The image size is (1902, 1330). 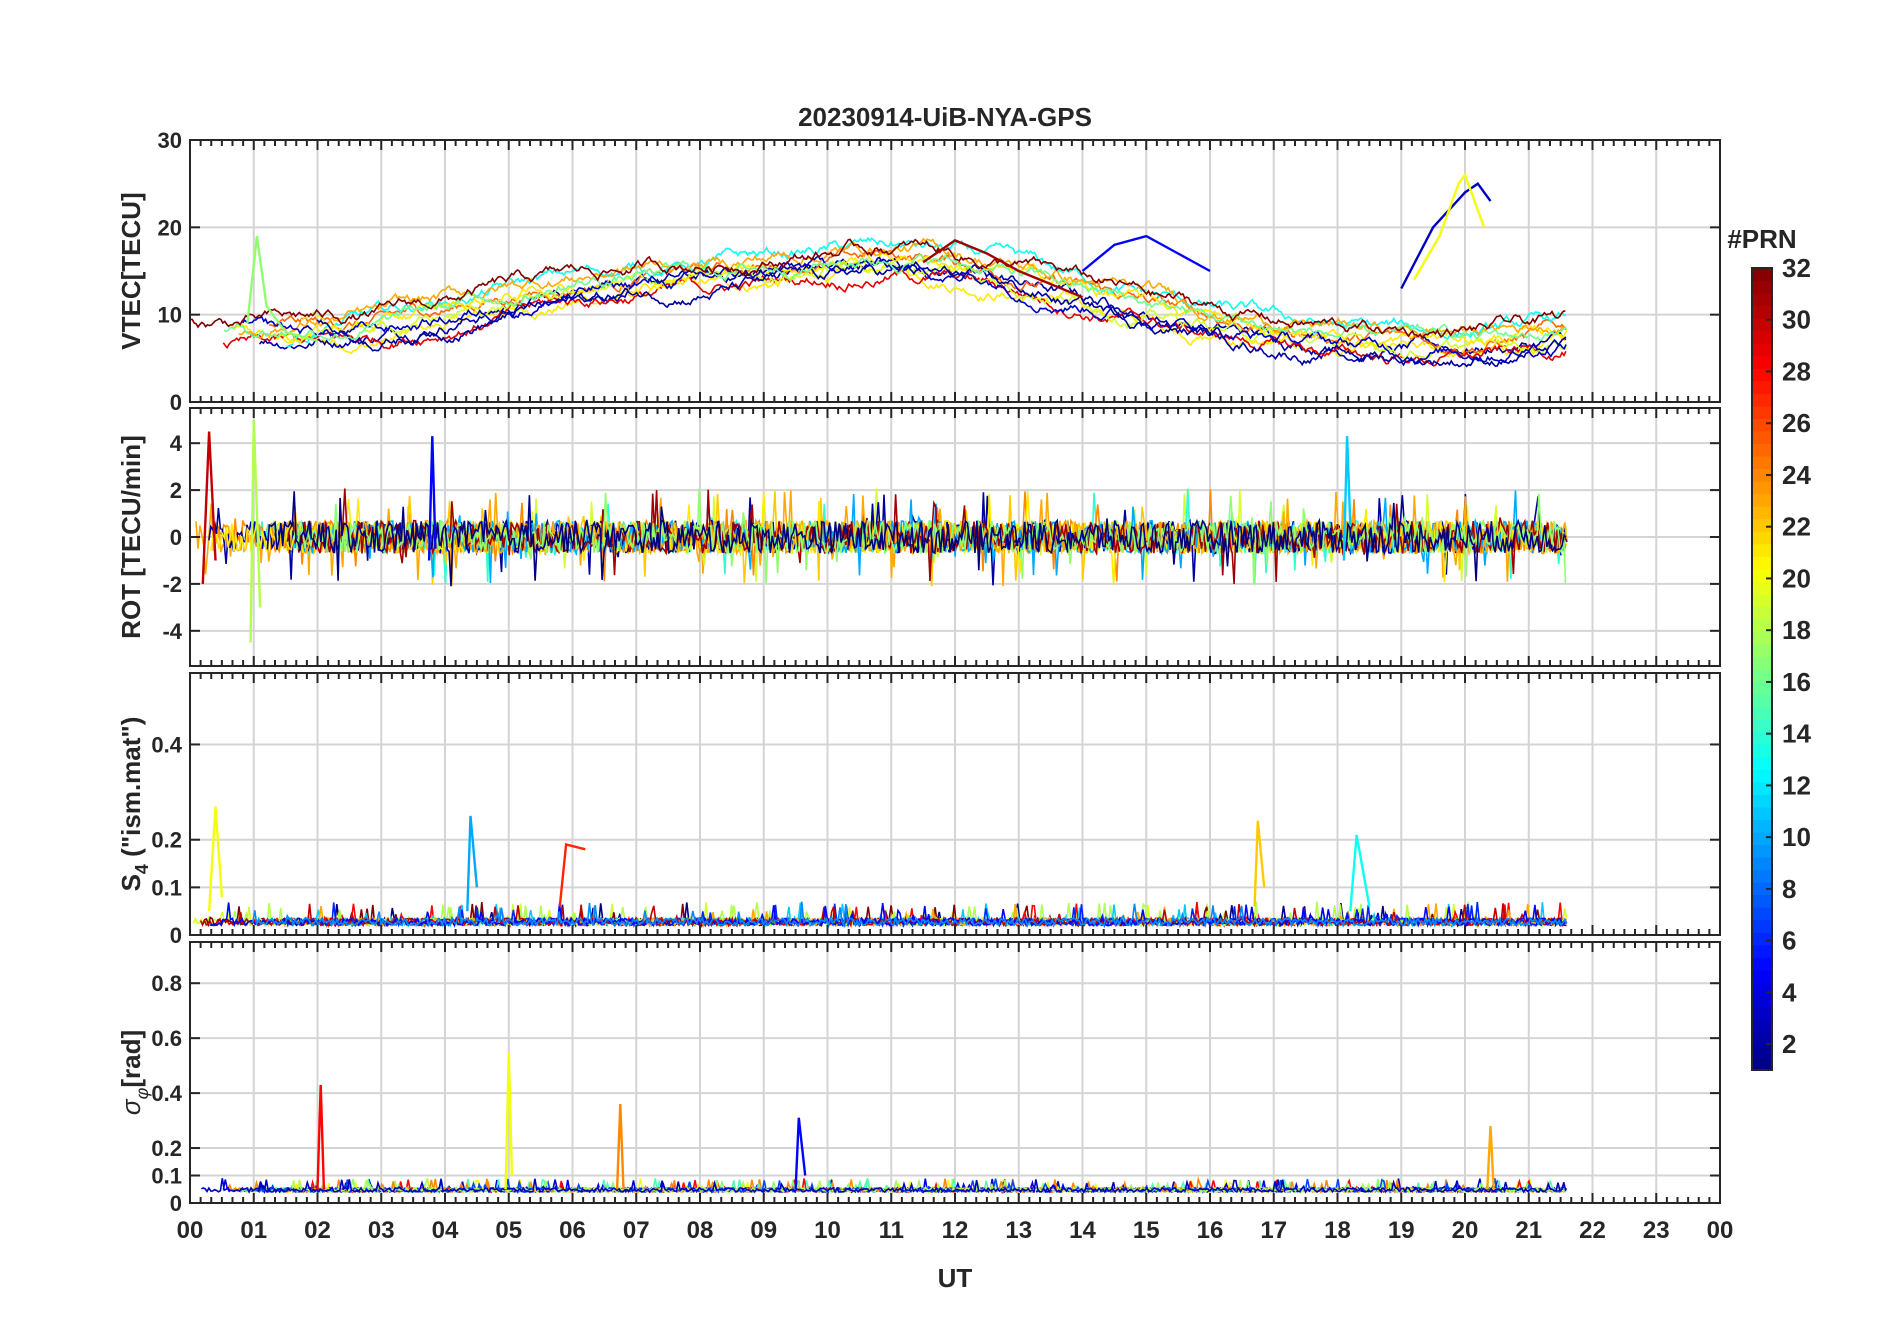 What do you see at coordinates (1146, 1230) in the screenshot?
I see `x-tick-label: 15` at bounding box center [1146, 1230].